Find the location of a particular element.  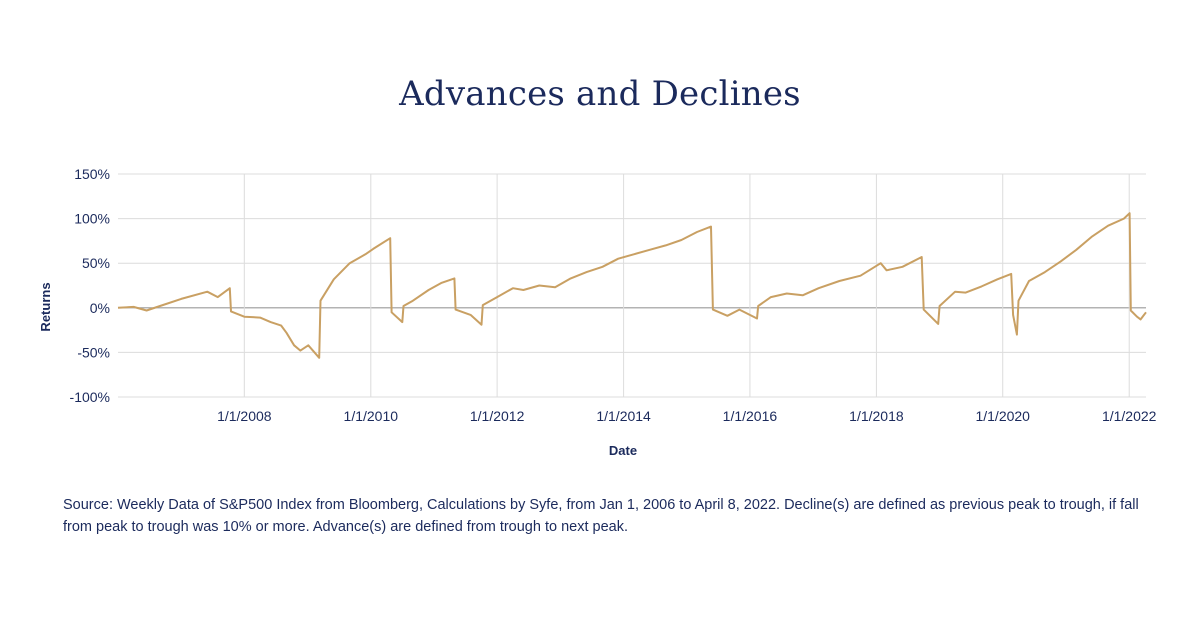

x-tick-label: 1/1/2010 is located at coordinates (371, 416).